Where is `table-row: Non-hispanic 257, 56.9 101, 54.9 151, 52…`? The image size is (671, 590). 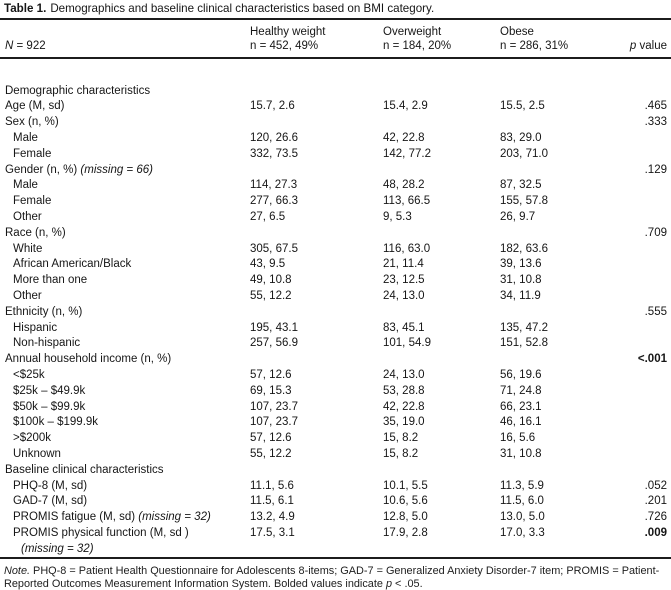 table-row: Non-hispanic 257, 56.9 101, 54.9 151, 52… is located at coordinates (335, 344).